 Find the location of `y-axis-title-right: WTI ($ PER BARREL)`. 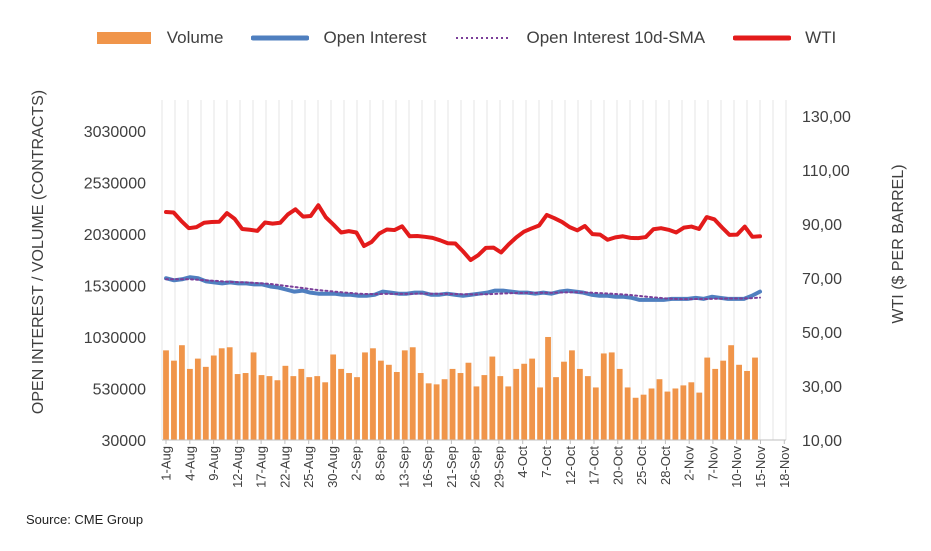

y-axis-title-right: WTI ($ PER BARREL) is located at coordinates (898, 243).